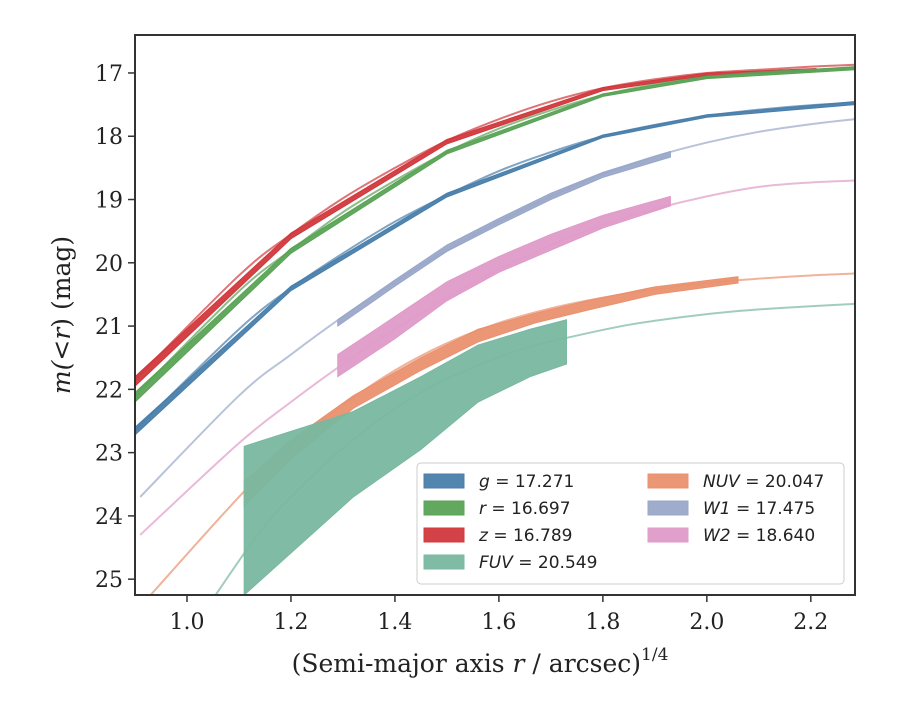  Describe the element at coordinates (538, 563) in the screenshot. I see `legend-label-fuv: FUV = 20.549` at that location.